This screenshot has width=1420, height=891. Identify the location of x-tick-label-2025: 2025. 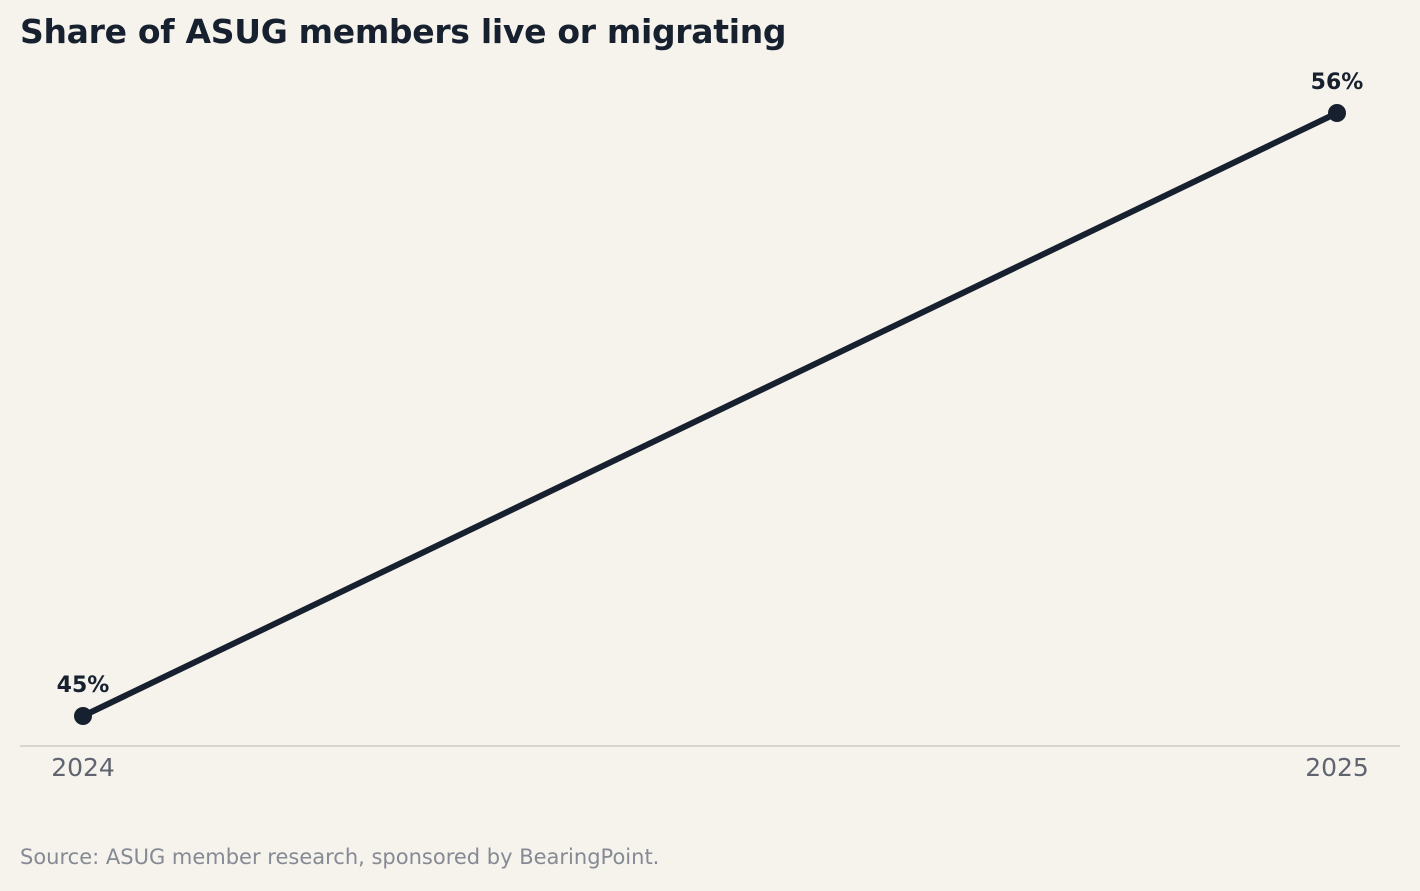
(1337, 767).